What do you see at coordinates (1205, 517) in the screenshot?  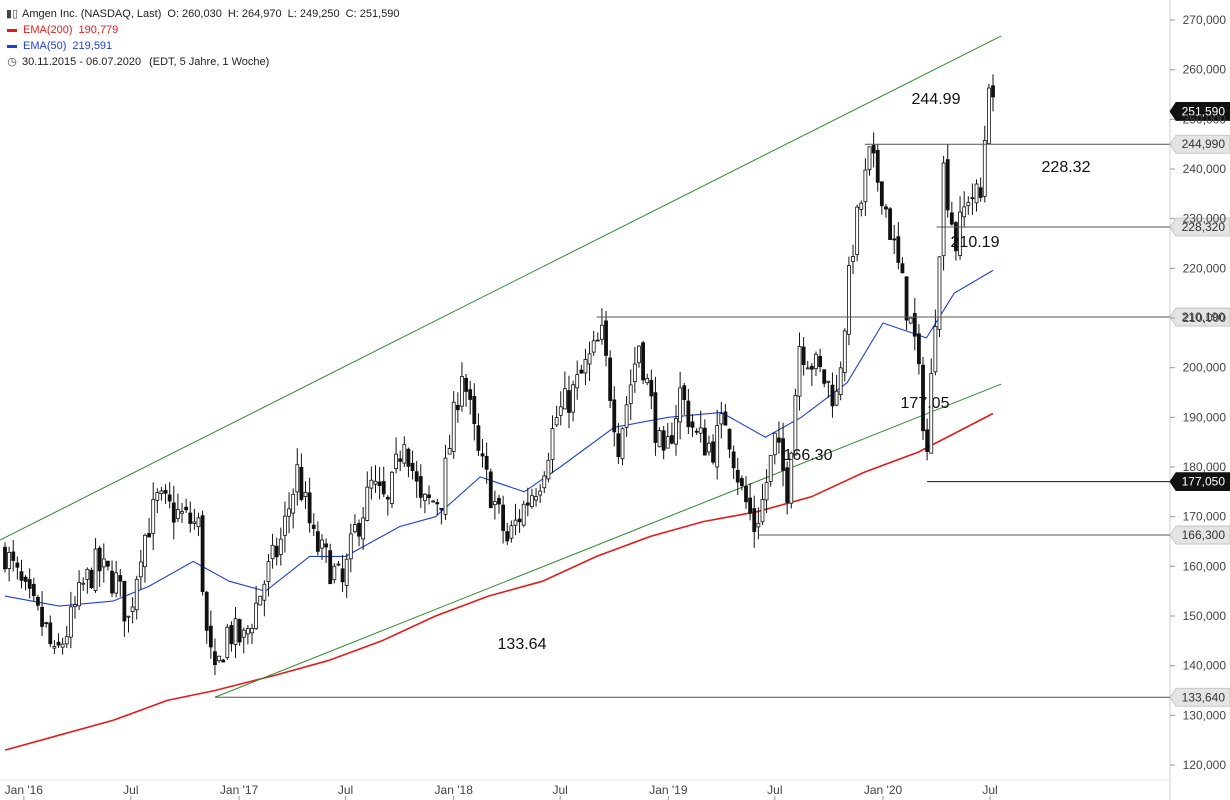 I see `y-tick-label: 170,000` at bounding box center [1205, 517].